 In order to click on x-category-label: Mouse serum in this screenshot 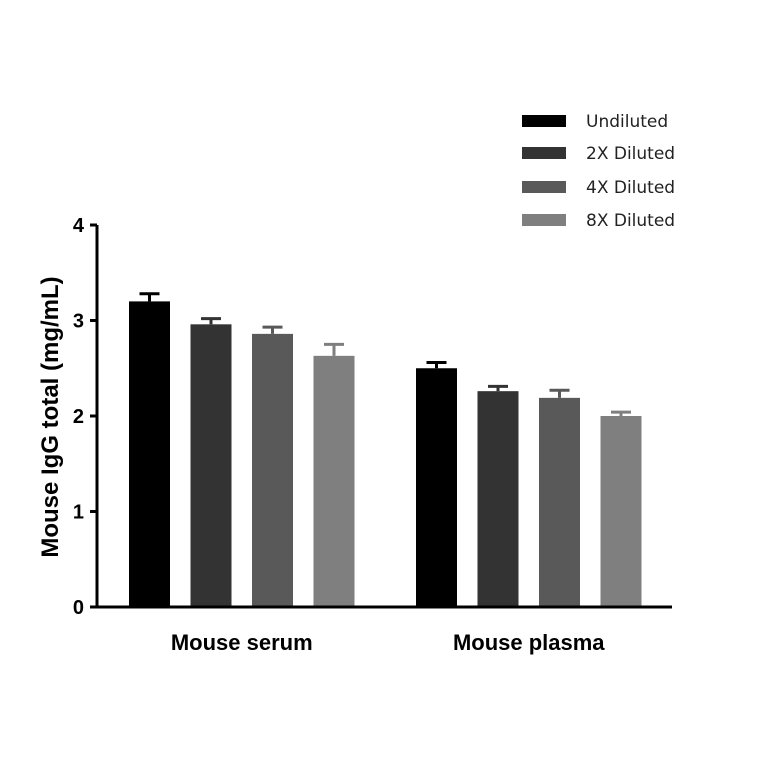, I will do `click(242, 642)`.